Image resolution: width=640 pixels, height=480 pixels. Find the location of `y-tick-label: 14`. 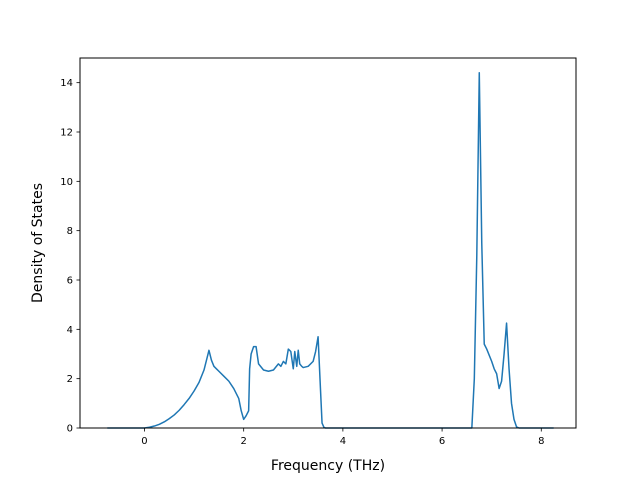

y-tick-label: 14 is located at coordinates (66, 83).